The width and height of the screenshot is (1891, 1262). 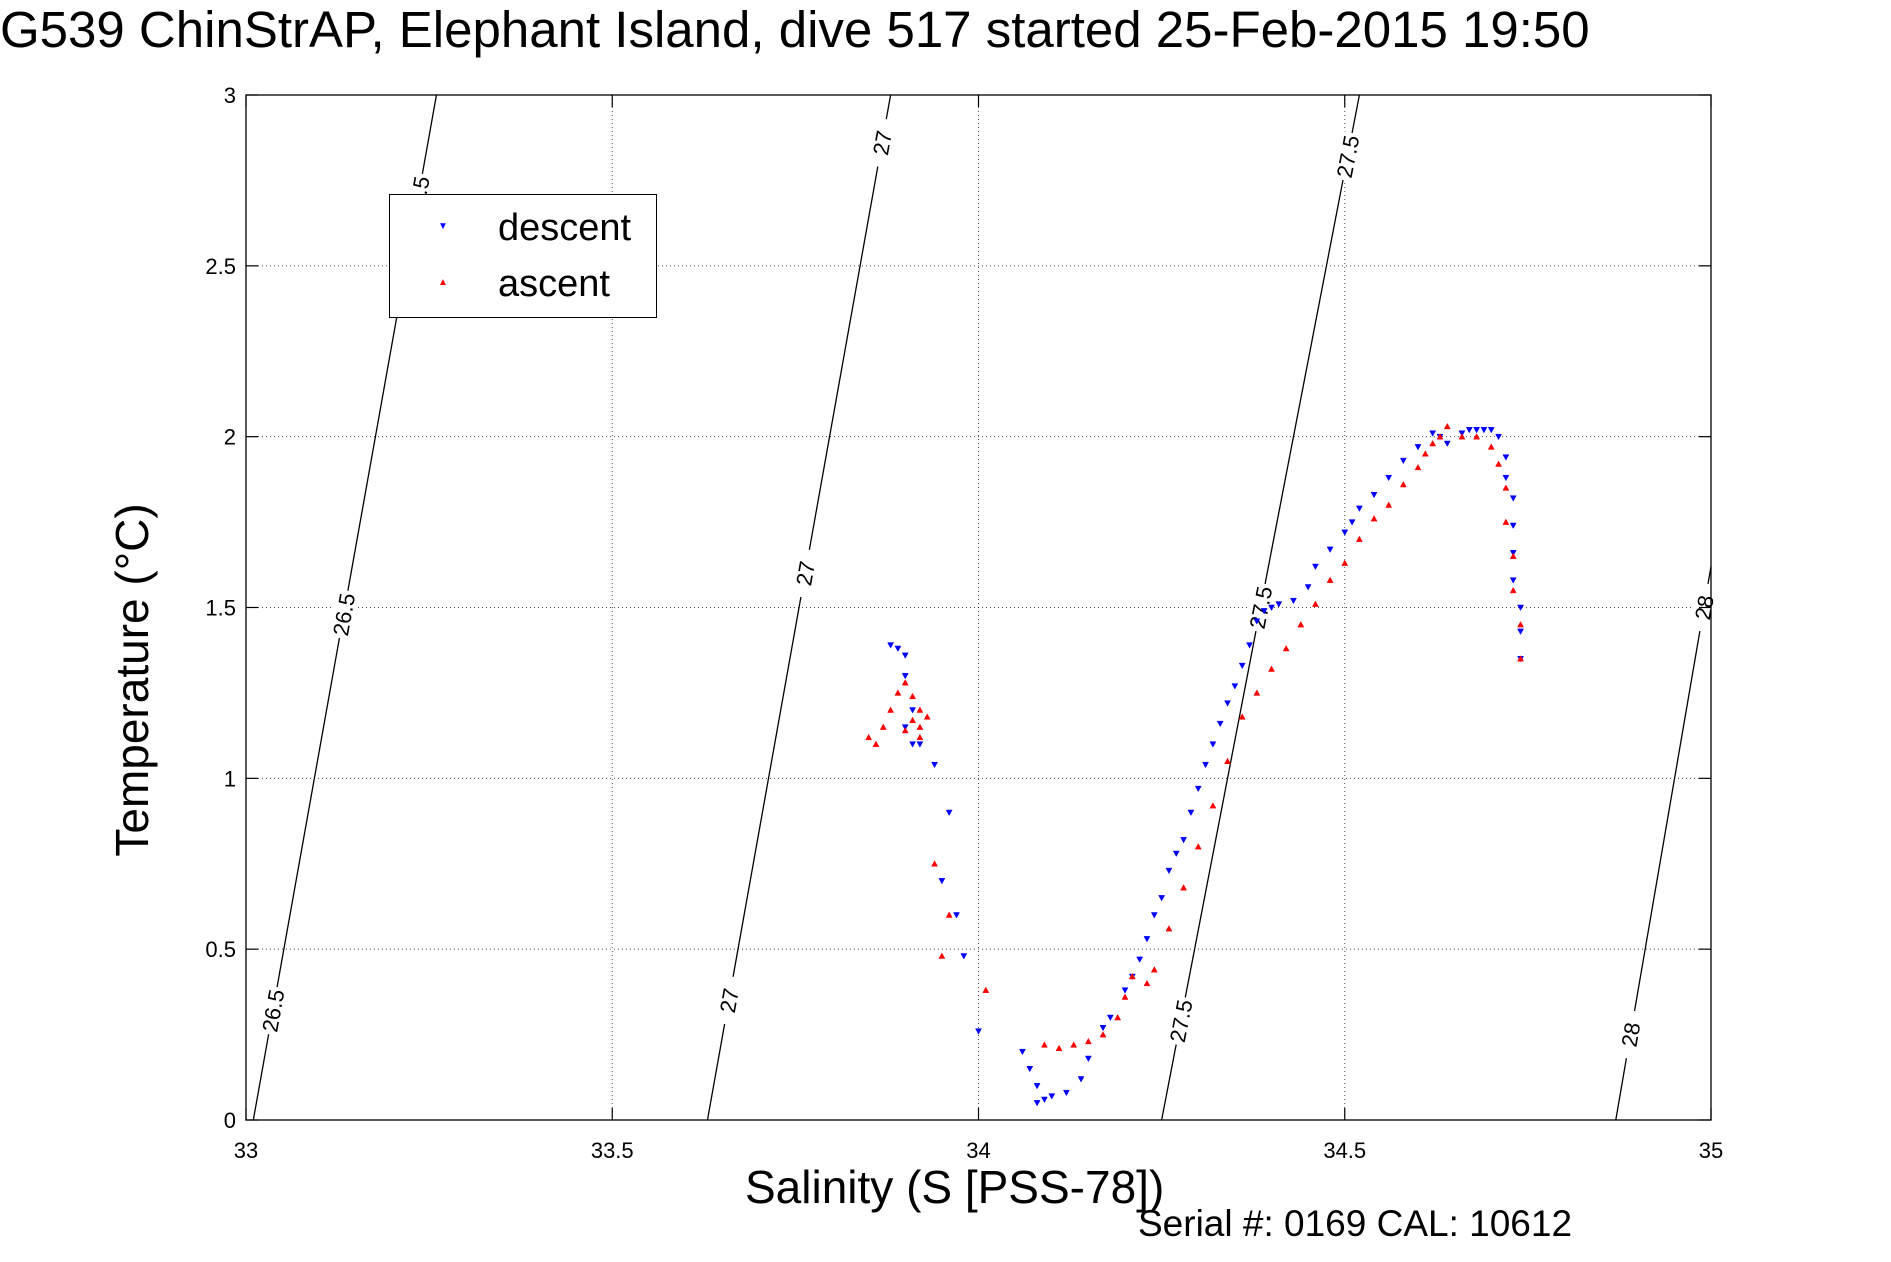 What do you see at coordinates (1711, 1150) in the screenshot?
I see `x-tick-label: 35` at bounding box center [1711, 1150].